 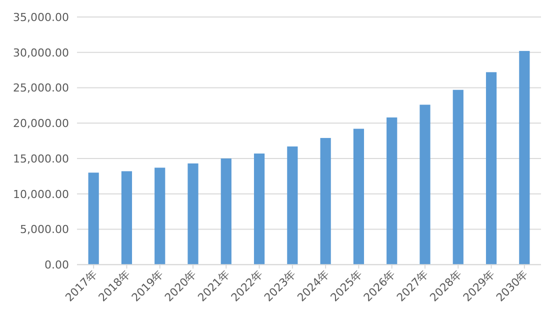 What do you see at coordinates (41, 123) in the screenshot?
I see `y-tick-label: 20,000.00` at bounding box center [41, 123].